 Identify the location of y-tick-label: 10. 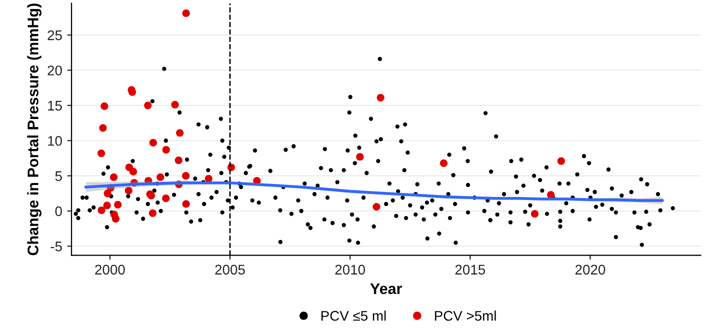
(55, 141).